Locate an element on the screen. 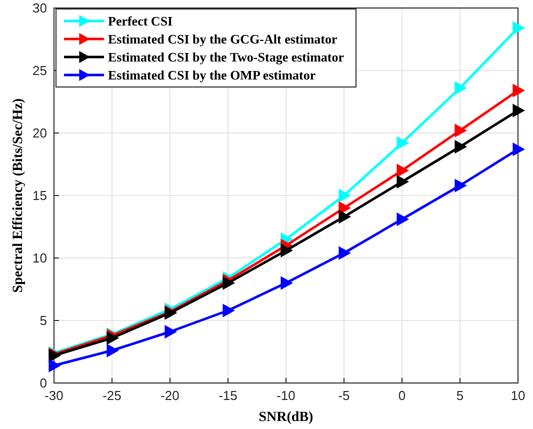 This screenshot has height=429, width=533. legend-label: Estimated CSI by the Two-Stage estimator is located at coordinates (226, 57).